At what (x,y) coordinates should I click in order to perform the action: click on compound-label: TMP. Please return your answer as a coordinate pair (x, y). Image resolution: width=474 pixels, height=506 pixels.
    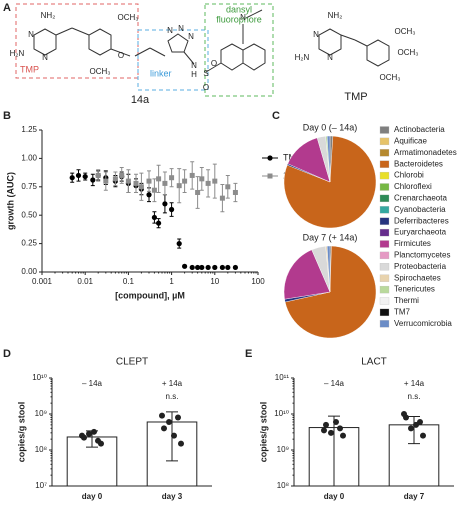
    Looking at the image, I should click on (355, 97).